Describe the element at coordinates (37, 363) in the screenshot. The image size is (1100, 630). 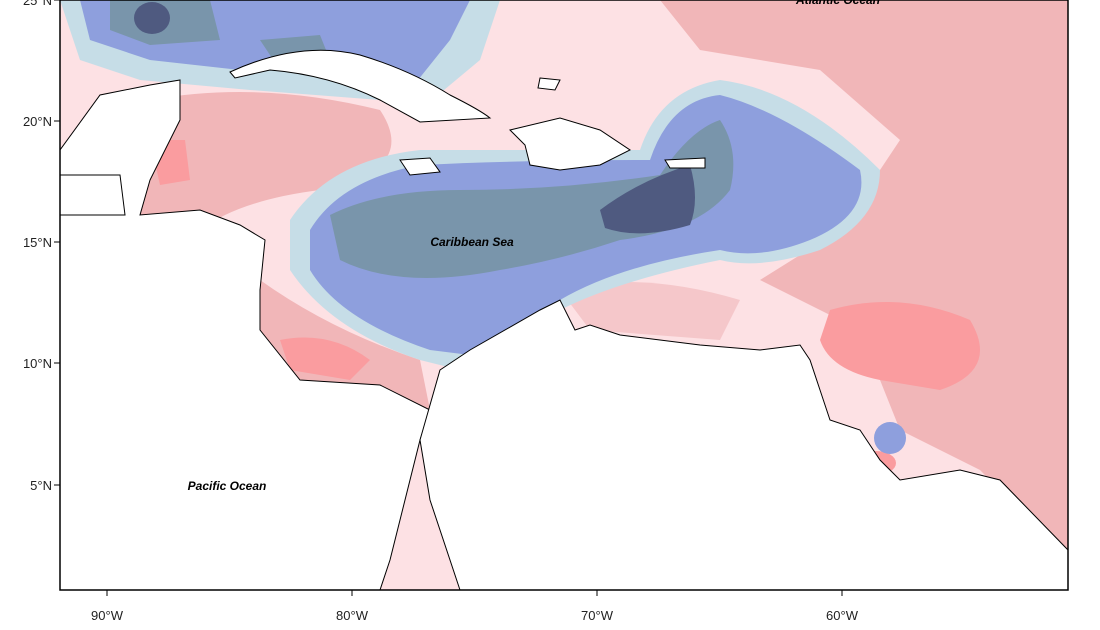
I see `y-tick-label: 10°N` at that location.